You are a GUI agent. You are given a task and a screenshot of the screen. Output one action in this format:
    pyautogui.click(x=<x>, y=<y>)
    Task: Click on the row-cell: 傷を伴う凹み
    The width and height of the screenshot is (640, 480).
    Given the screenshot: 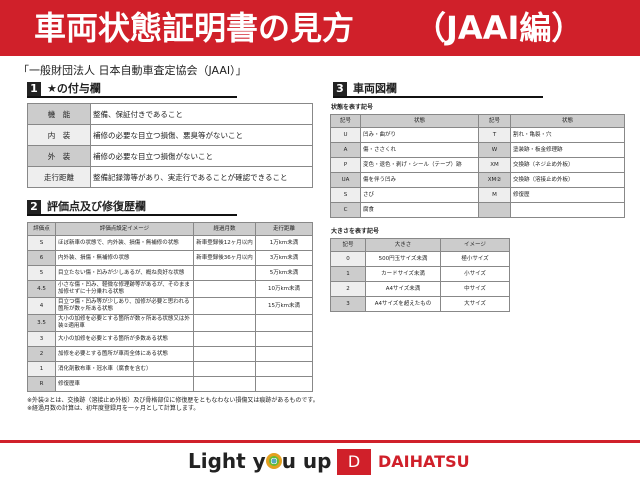 What is the action you would take?
    pyautogui.click(x=419, y=180)
    